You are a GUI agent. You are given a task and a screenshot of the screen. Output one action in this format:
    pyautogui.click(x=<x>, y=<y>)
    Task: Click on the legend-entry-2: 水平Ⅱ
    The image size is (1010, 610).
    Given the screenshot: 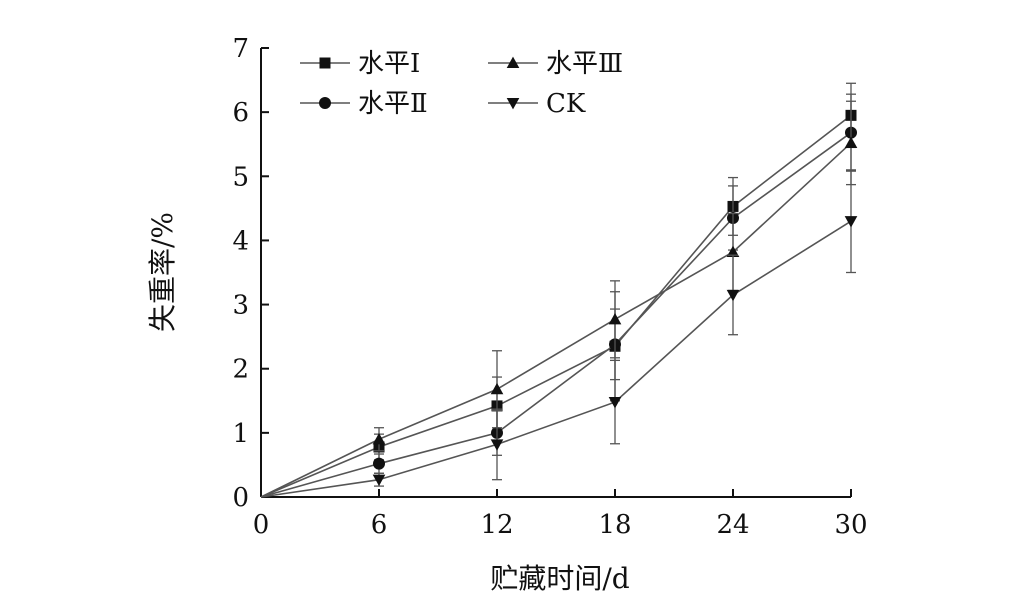 What is the action you would take?
    pyautogui.click(x=364, y=104)
    